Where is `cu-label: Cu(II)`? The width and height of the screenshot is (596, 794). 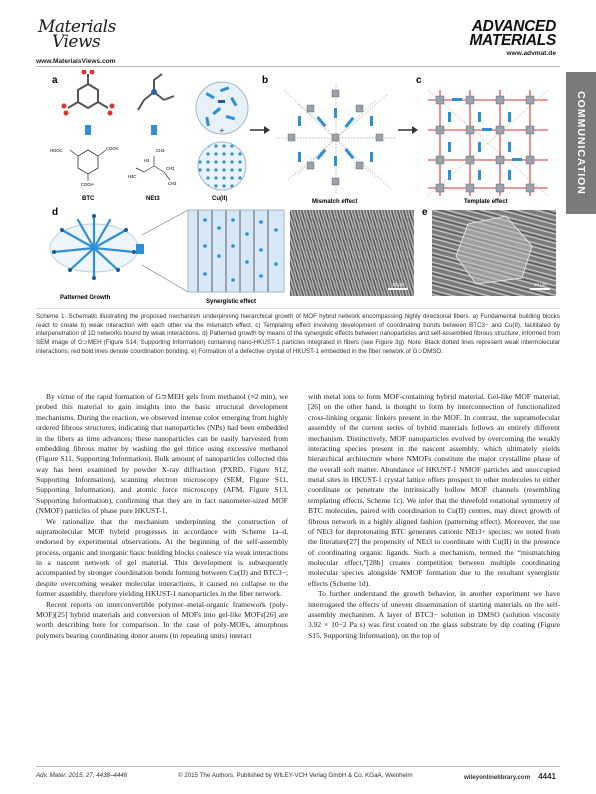
cu-label: Cu(II) is located at coordinates (219, 199).